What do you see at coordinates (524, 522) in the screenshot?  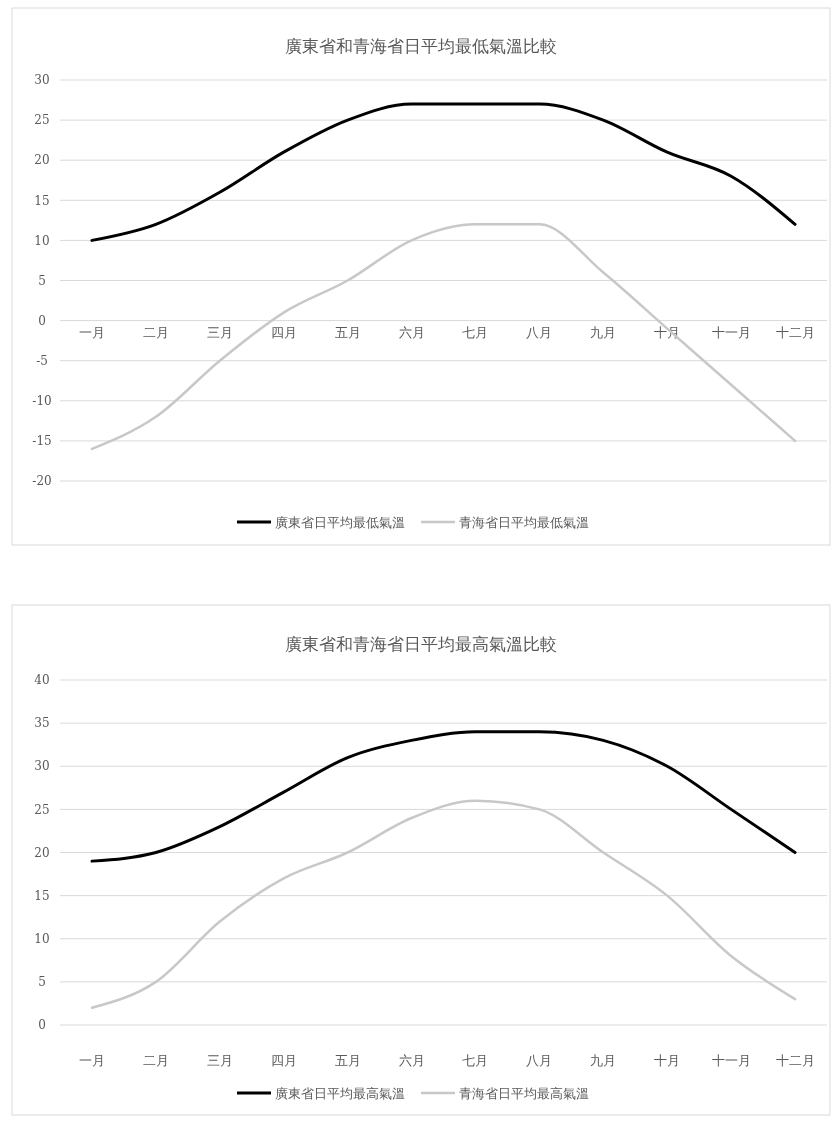 I see `legend-label: 青海省日平均最低氣溫` at bounding box center [524, 522].